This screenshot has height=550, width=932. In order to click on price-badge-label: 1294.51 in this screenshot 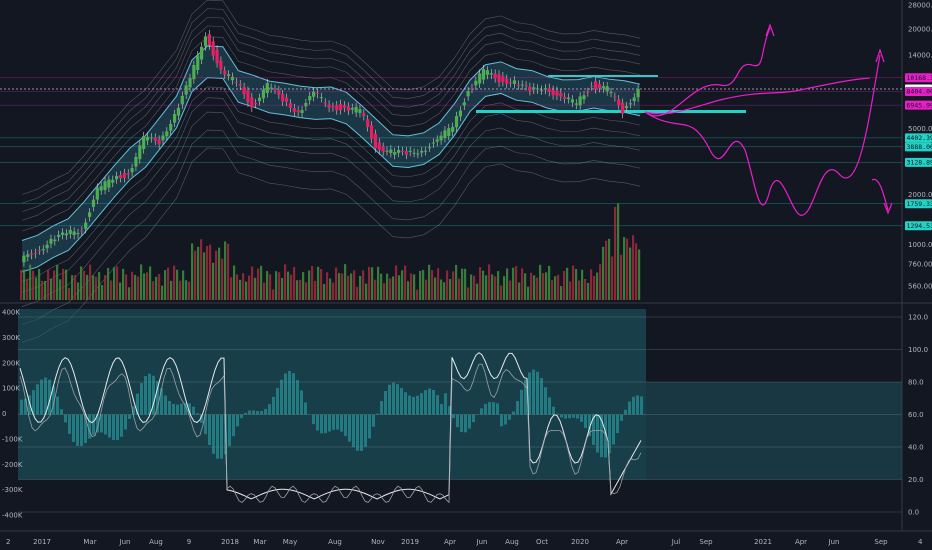, I will do `click(919, 226)`.